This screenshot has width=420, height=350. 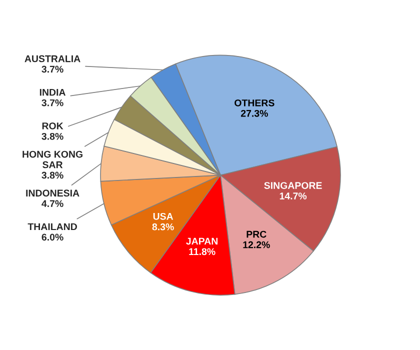 What do you see at coordinates (202, 241) in the screenshot?
I see `slice-label: JAPAN` at bounding box center [202, 241].